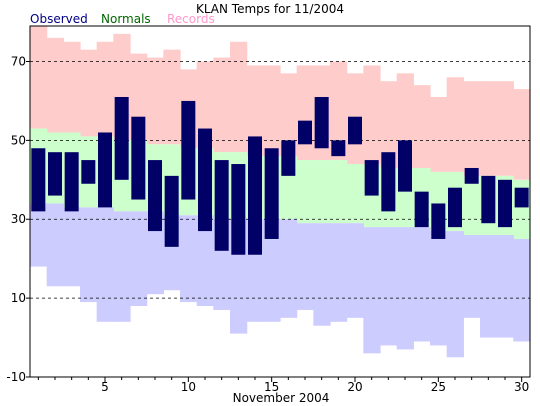  What do you see at coordinates (18, 298) in the screenshot?
I see `y-tick-label-10: 10` at bounding box center [18, 298].